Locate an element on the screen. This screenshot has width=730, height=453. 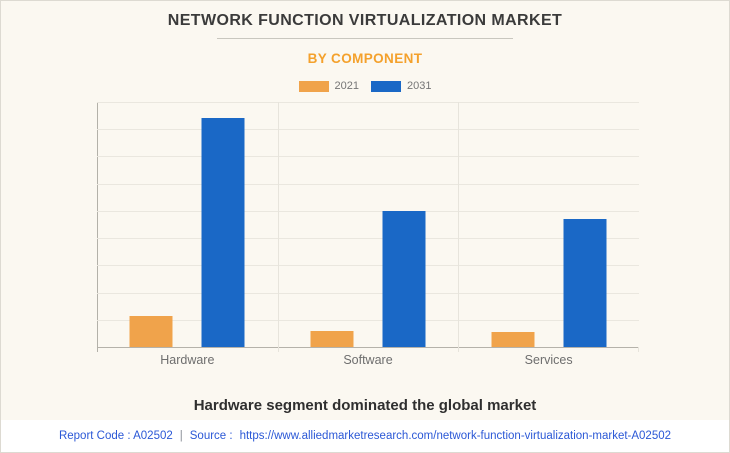
x-axis-label-software: Software is located at coordinates (368, 360).